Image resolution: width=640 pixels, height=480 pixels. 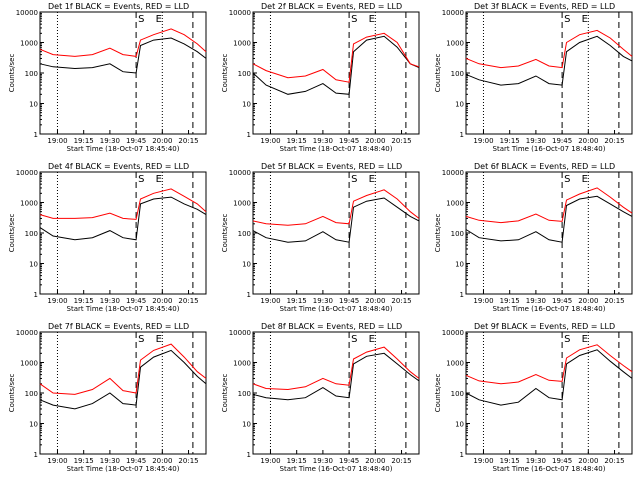 I want to click on panel-title: Det 4f BLACK = Events, RED = LLD, so click(x=118, y=166).